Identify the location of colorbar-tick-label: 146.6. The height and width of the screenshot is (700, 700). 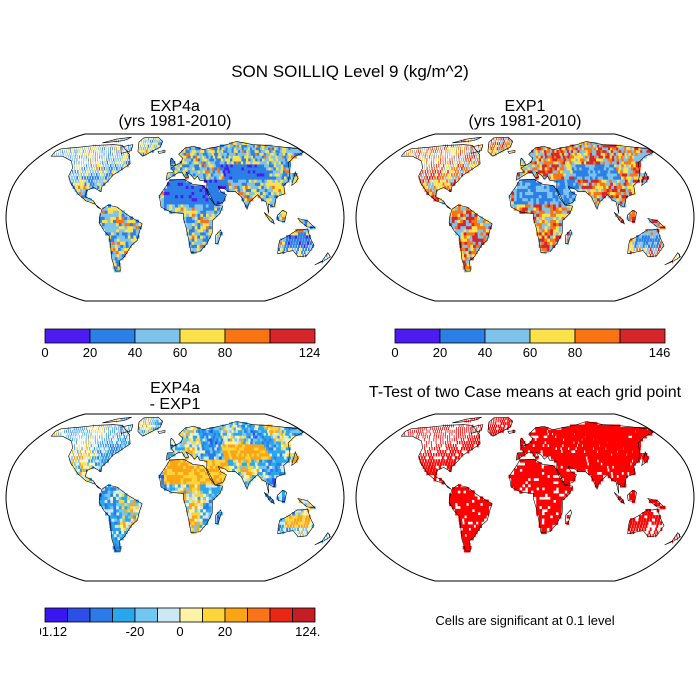
(659, 352).